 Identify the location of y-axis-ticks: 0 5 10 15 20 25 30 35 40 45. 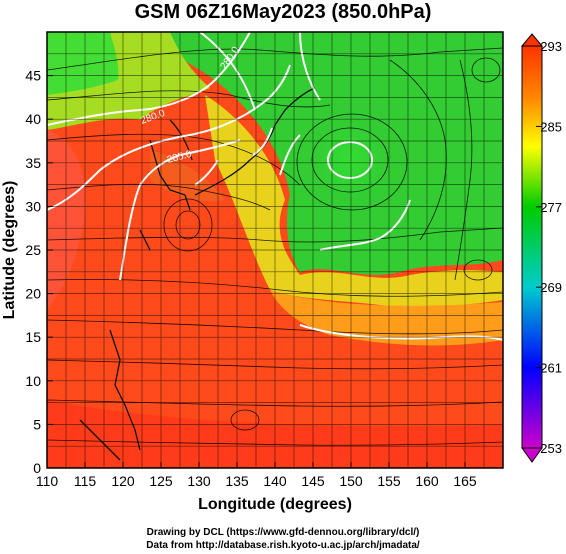
(39, 272).